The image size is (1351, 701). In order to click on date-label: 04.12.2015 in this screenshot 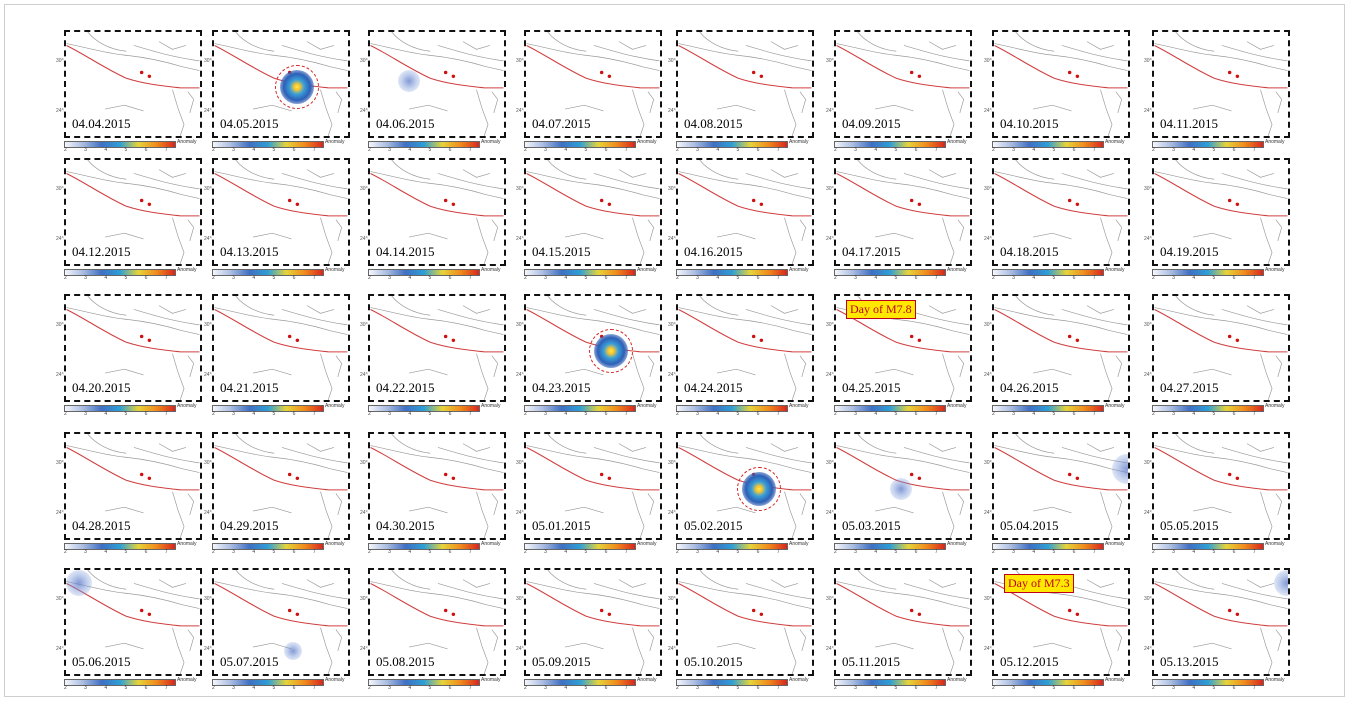, I will do `click(101, 251)`.